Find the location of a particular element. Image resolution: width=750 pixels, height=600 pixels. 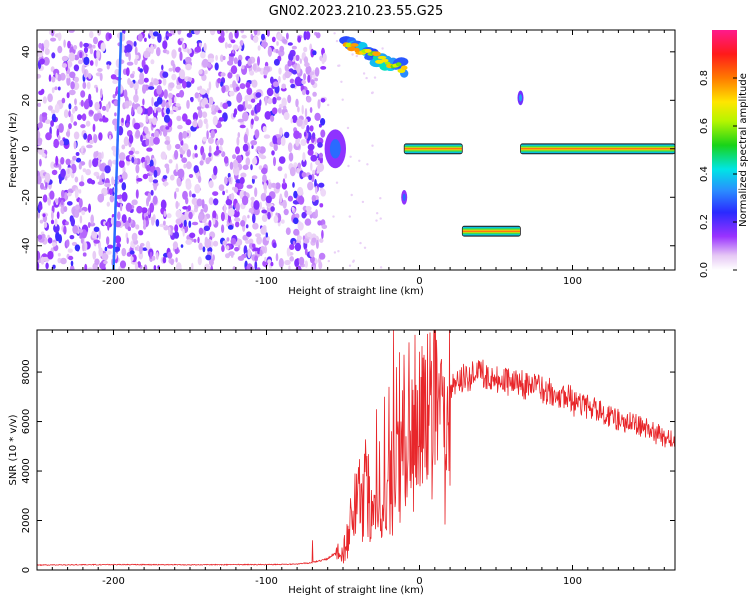

x-tick-label: 0 is located at coordinates (419, 581).